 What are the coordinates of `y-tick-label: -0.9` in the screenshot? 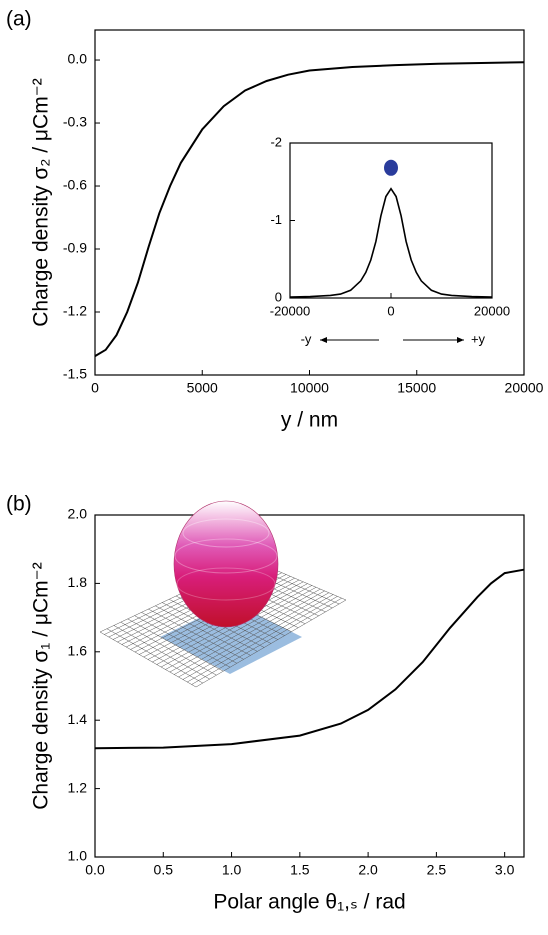 It's located at (75, 248).